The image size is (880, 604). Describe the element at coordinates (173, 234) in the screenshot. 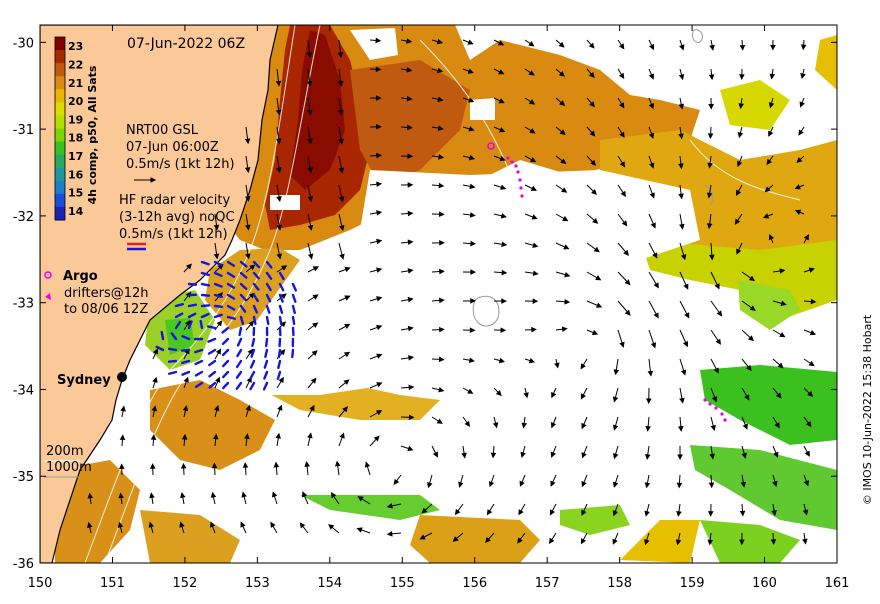

I see `legend-hf-scale: 0.5m/s (1kt 12h)` at that location.